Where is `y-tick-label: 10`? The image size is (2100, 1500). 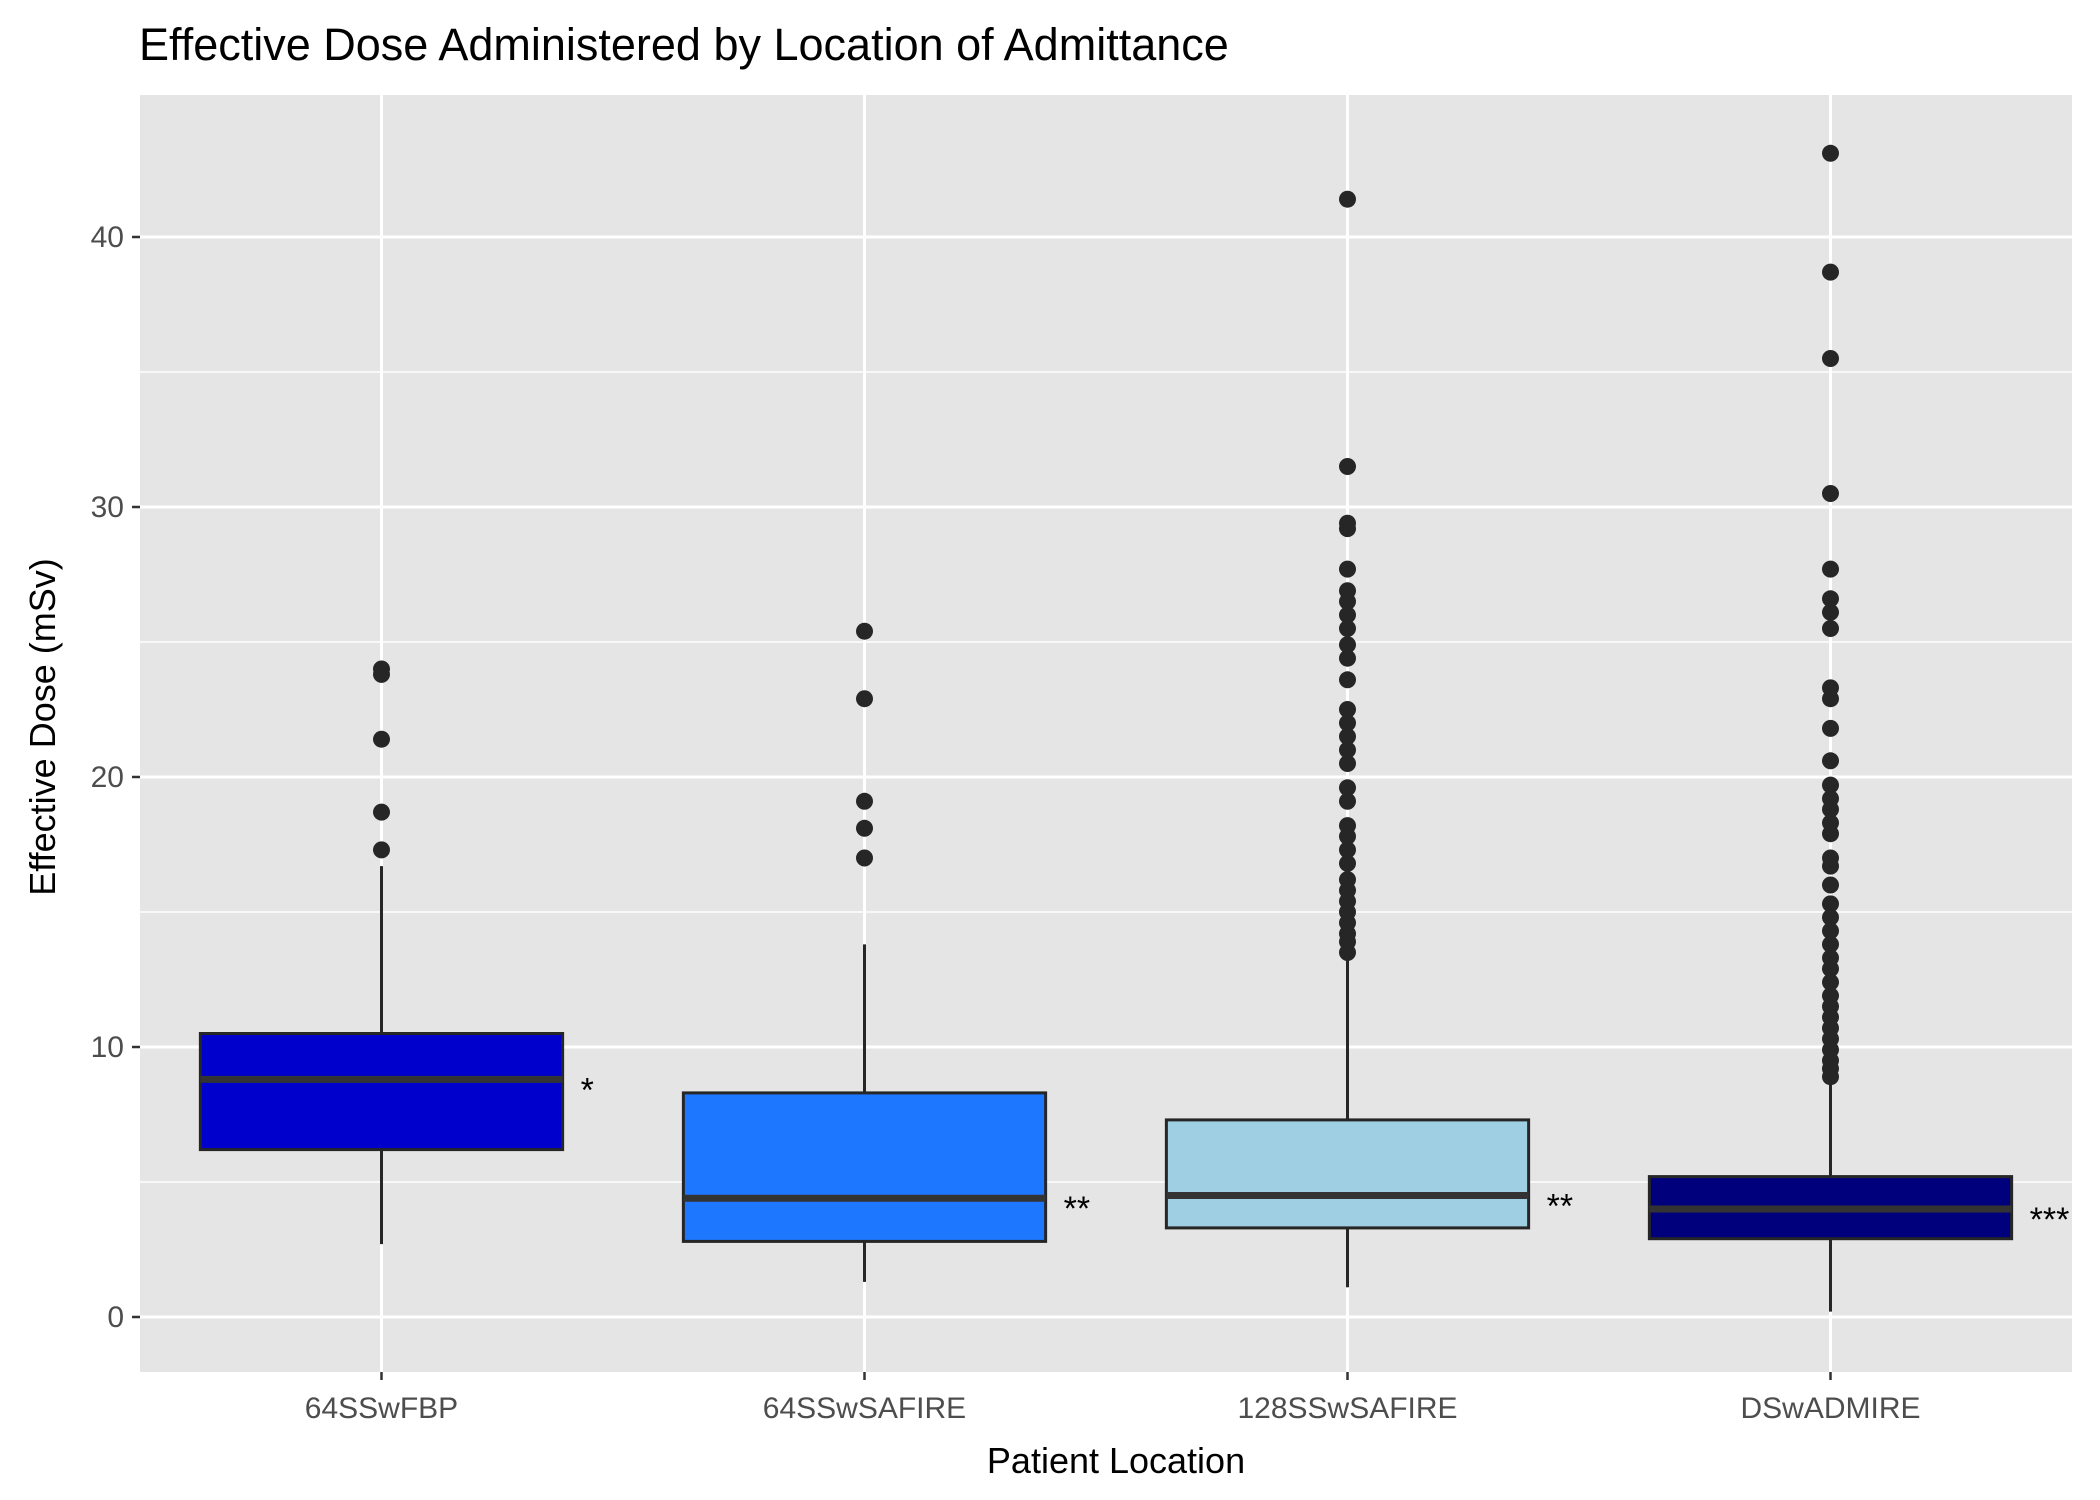
y-tick-label: 10 is located at coordinates (107, 1047).